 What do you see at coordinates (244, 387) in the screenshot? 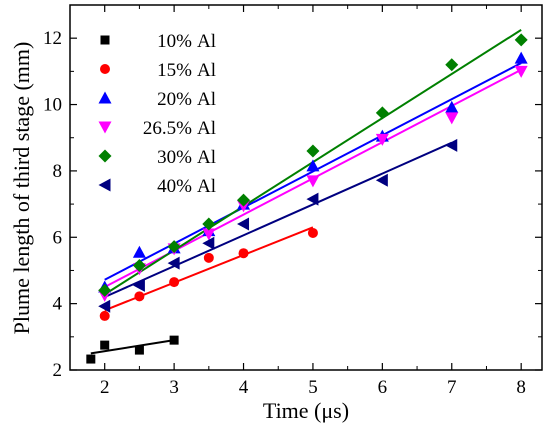
I see `x-tick-label: 4` at bounding box center [244, 387].